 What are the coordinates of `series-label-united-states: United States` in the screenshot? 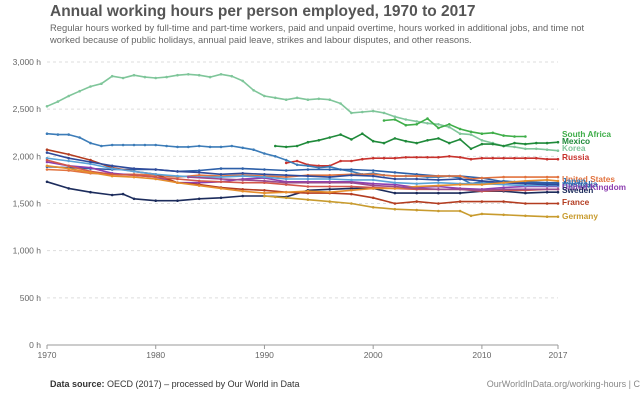 It's located at (588, 179).